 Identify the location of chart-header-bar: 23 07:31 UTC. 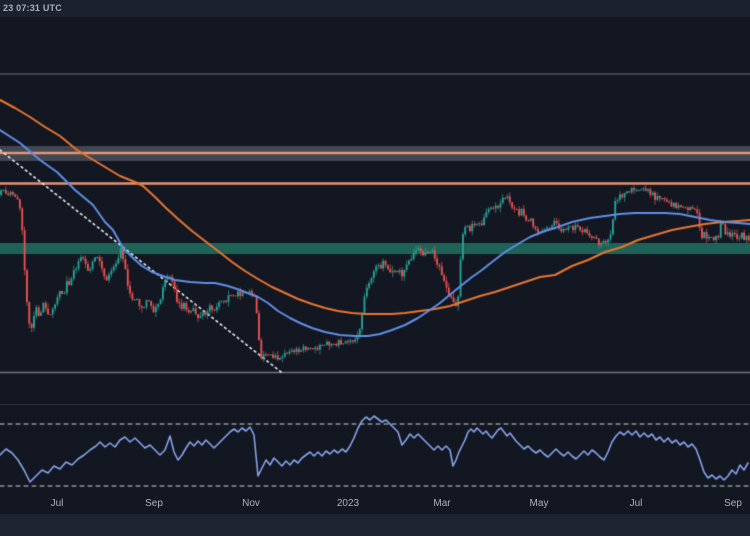
(375, 8).